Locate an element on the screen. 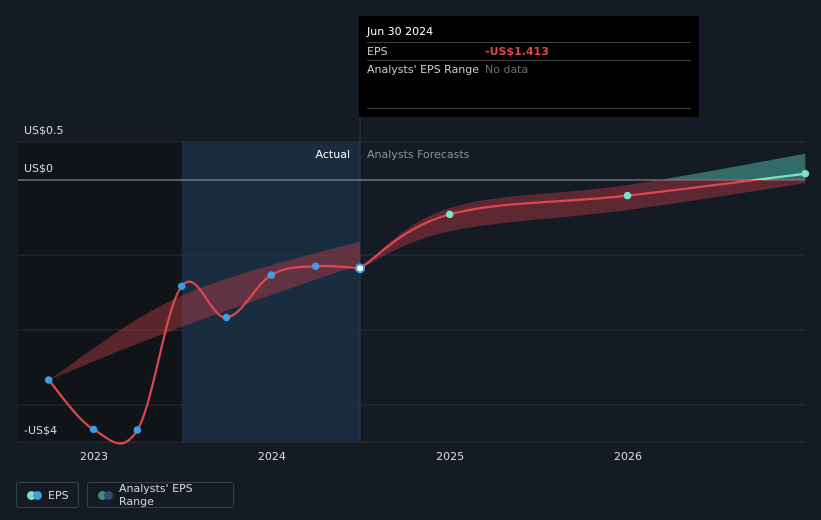 The height and width of the screenshot is (520, 821). legend-range-button: Analysts' EPS Range is located at coordinates (160, 495).